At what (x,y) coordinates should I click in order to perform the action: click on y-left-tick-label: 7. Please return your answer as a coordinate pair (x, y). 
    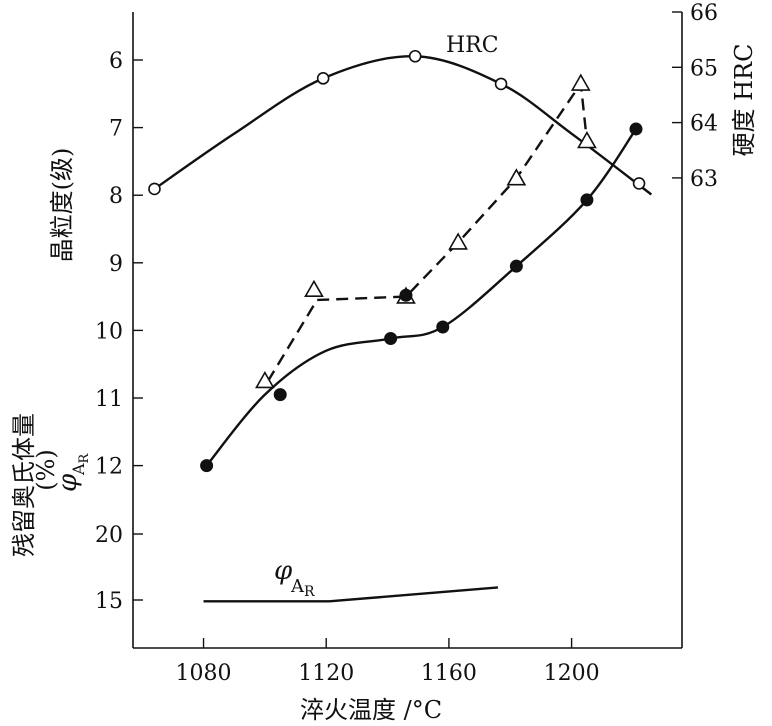
    Looking at the image, I should click on (116, 129).